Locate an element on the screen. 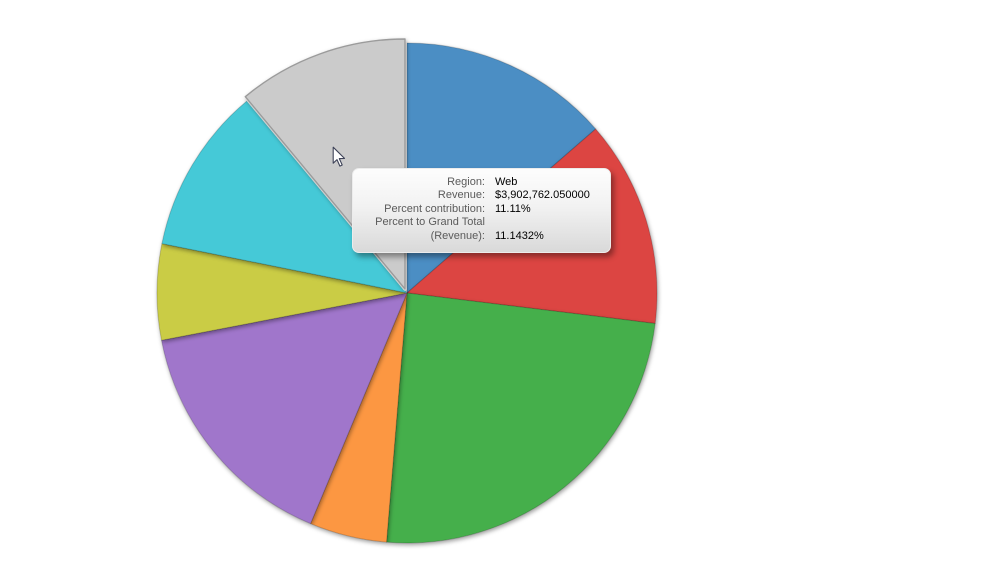 The image size is (996, 578). tooltip-label-percent-grand-total: Percent to Grand Total (Revenue): is located at coordinates (430, 229).